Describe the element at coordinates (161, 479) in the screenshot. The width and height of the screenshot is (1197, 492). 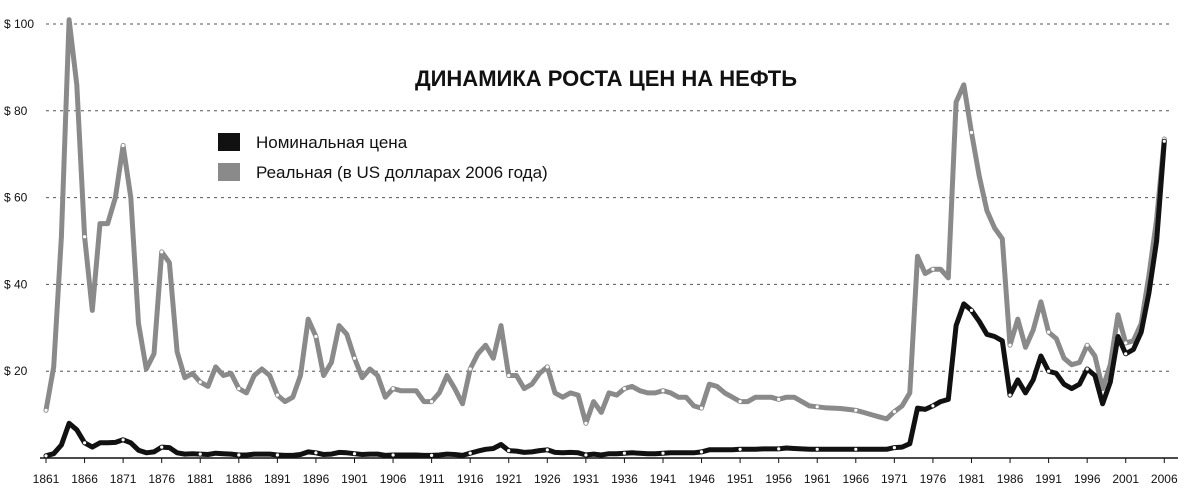
I see `x-tick-label: 1876` at that location.